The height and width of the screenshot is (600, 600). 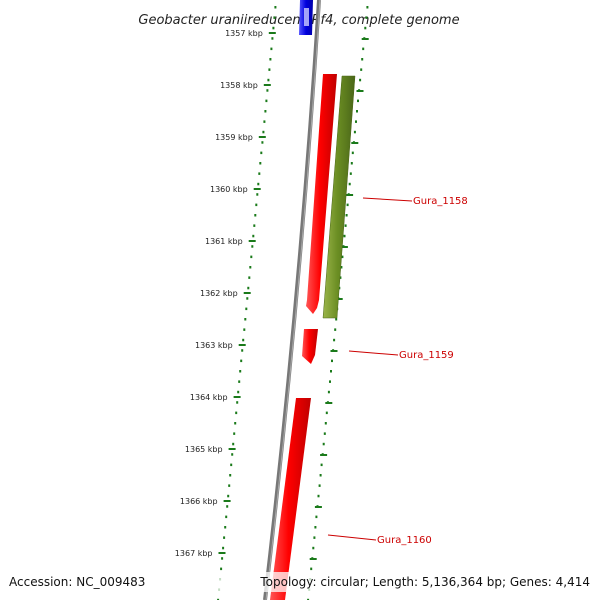 What do you see at coordinates (234, 137) in the screenshot?
I see `kbp-tick-label: 1359 kbp` at bounding box center [234, 137].